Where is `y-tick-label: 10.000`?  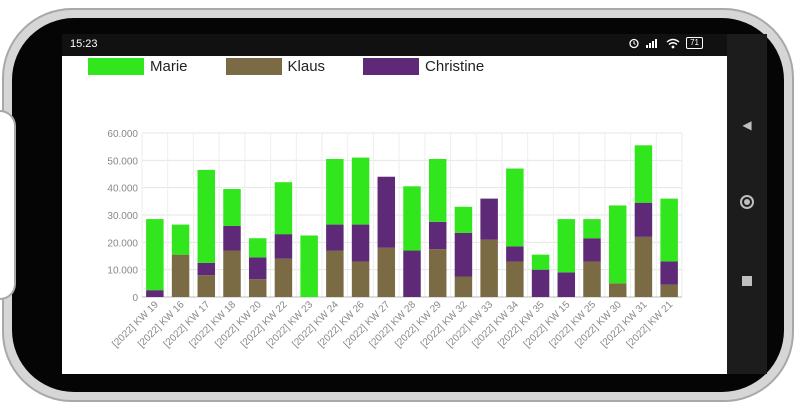
y-tick-label: 10.000 is located at coordinates (122, 271).